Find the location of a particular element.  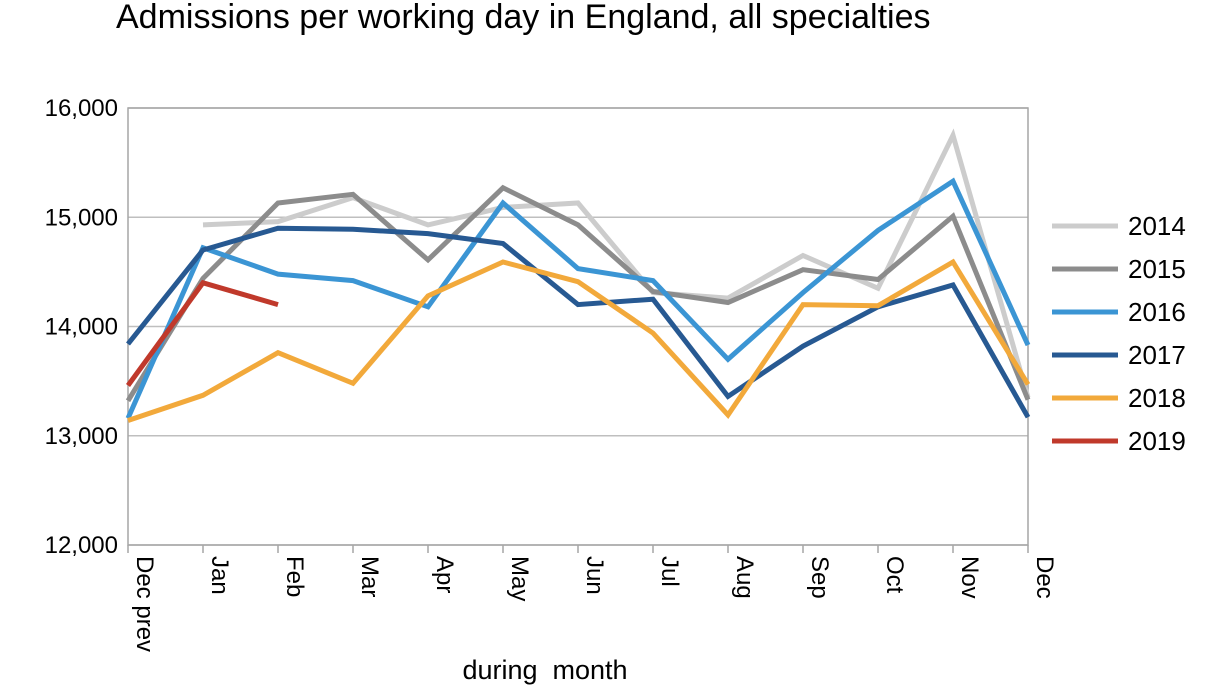

legend-label-2019: 2019 is located at coordinates (1157, 441).